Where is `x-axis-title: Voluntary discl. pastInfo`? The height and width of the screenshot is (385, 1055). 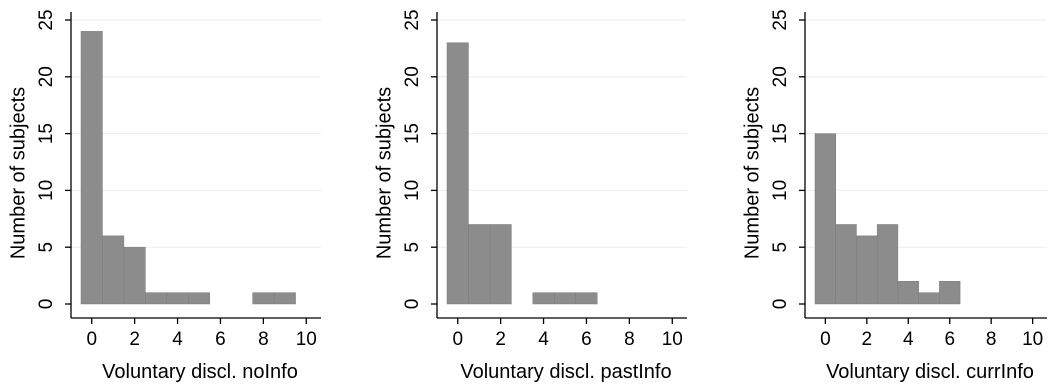
x-axis-title: Voluntary discl. pastInfo is located at coordinates (565, 372).